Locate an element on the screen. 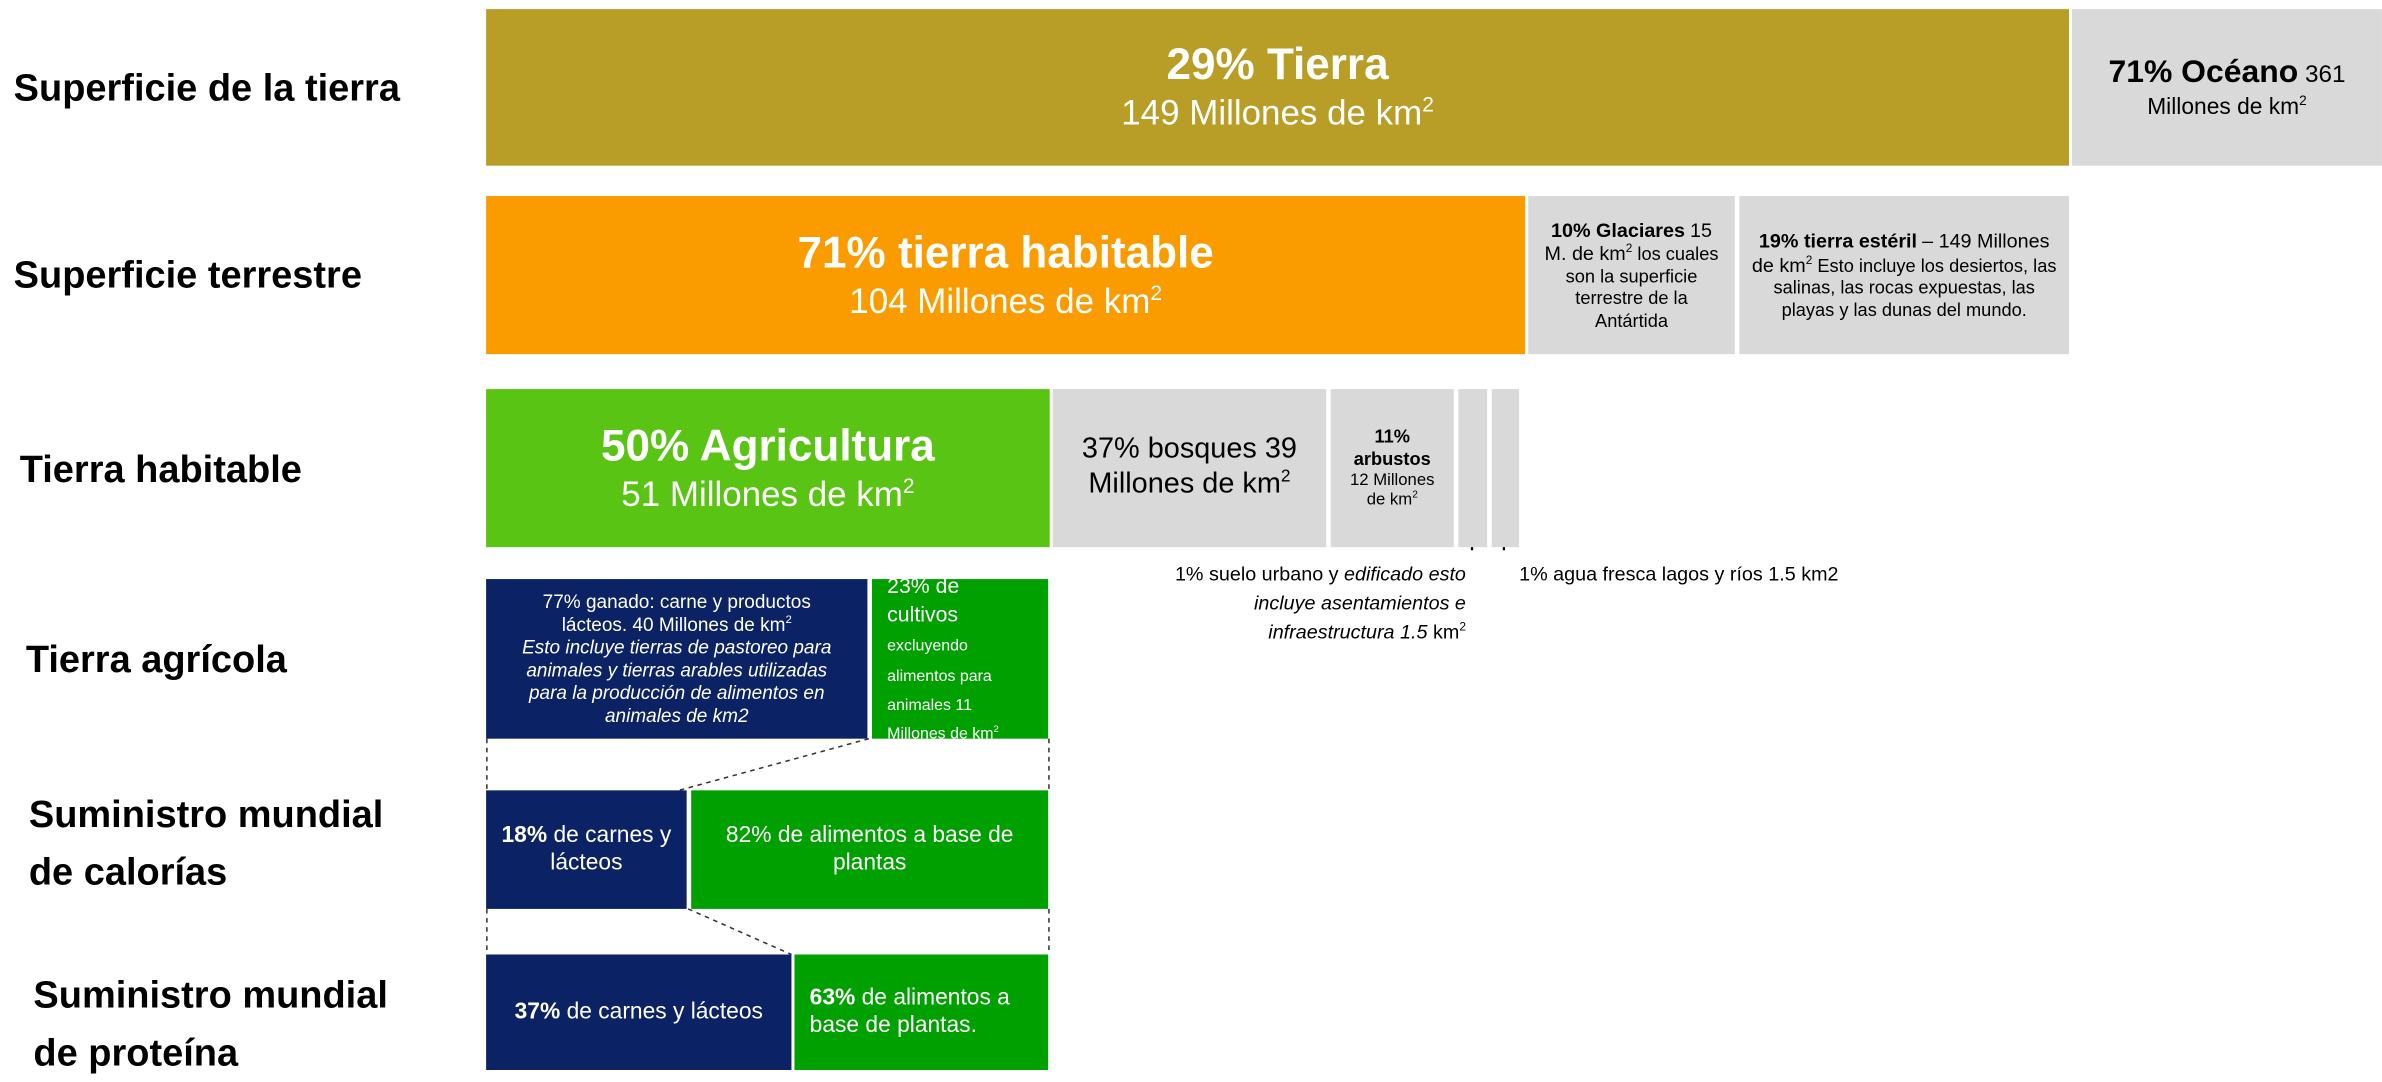 The image size is (2382, 1082). note-text: 1% suelo urbano y is located at coordinates (1256, 574).